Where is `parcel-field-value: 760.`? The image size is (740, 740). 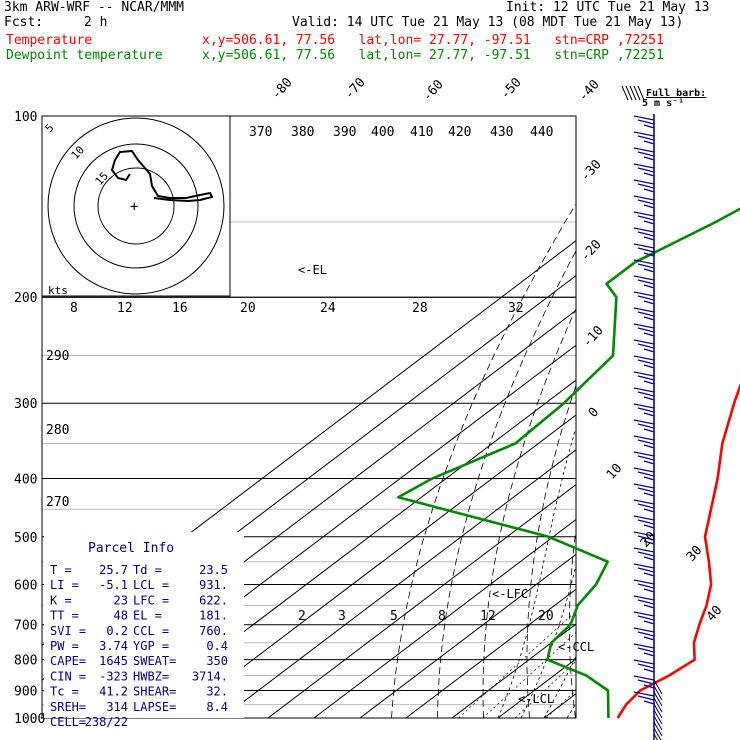 parcel-field-value: 760. is located at coordinates (213, 631).